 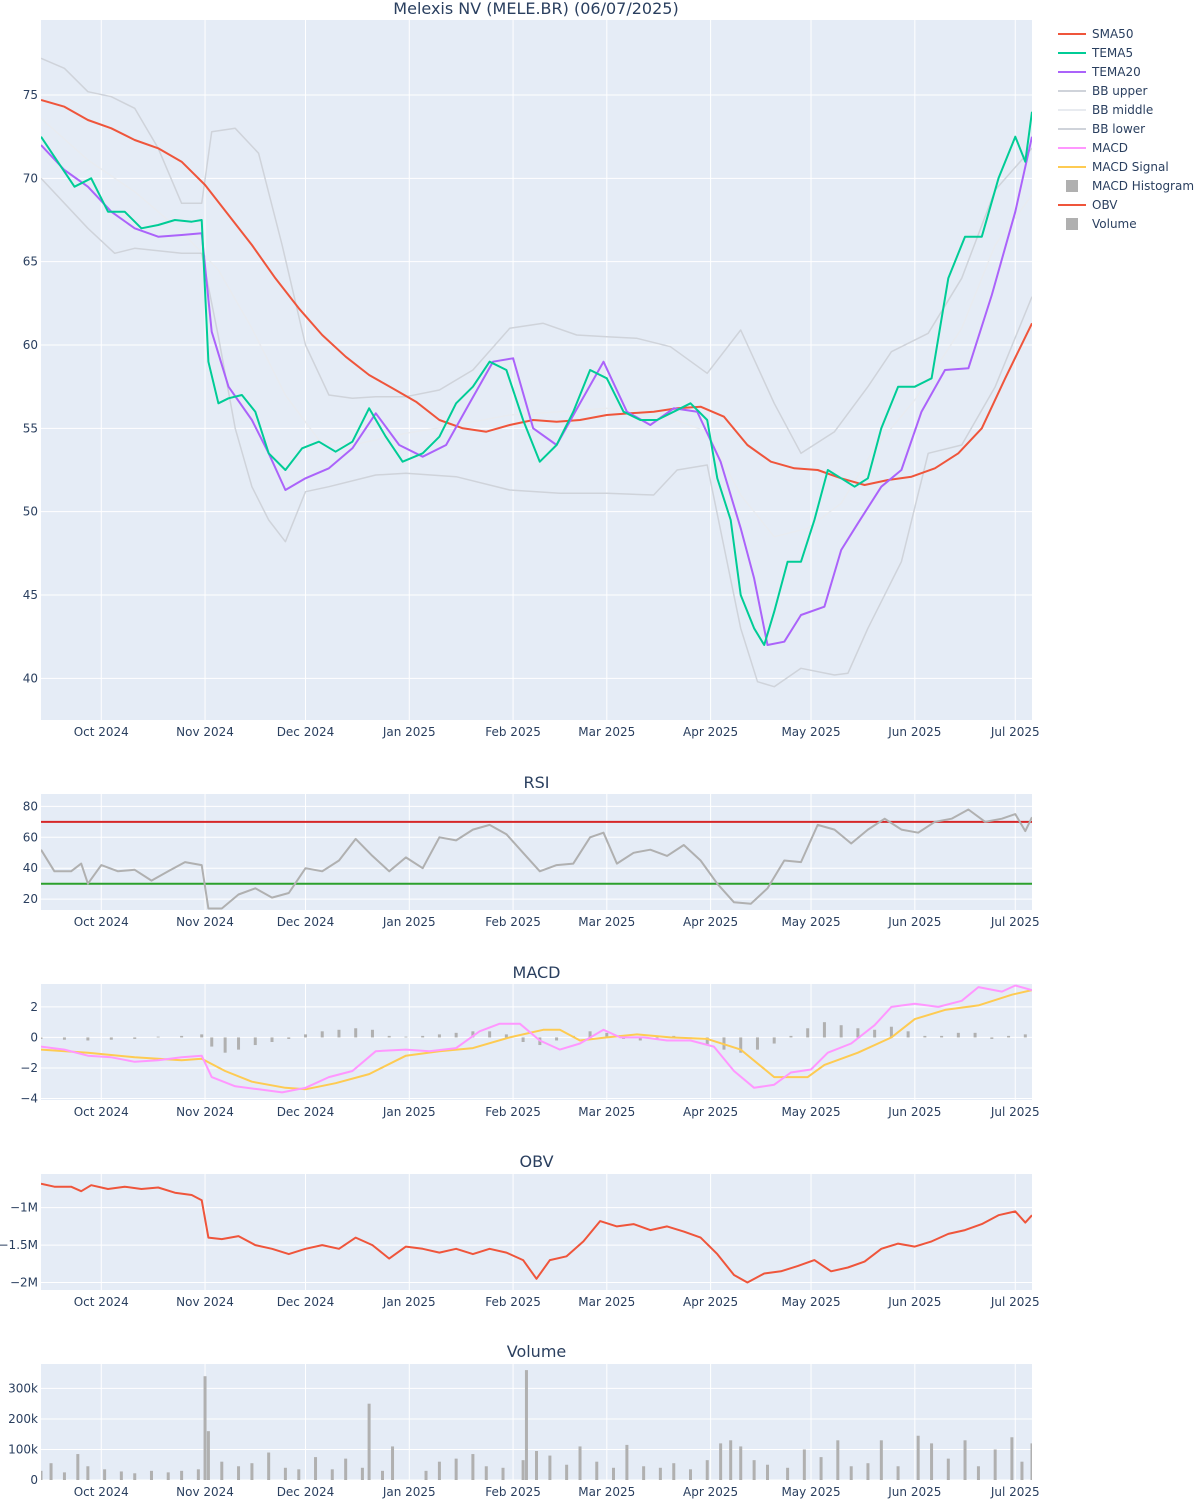 I want to click on y-tick-label: 300k, so click(x=23, y=1388).